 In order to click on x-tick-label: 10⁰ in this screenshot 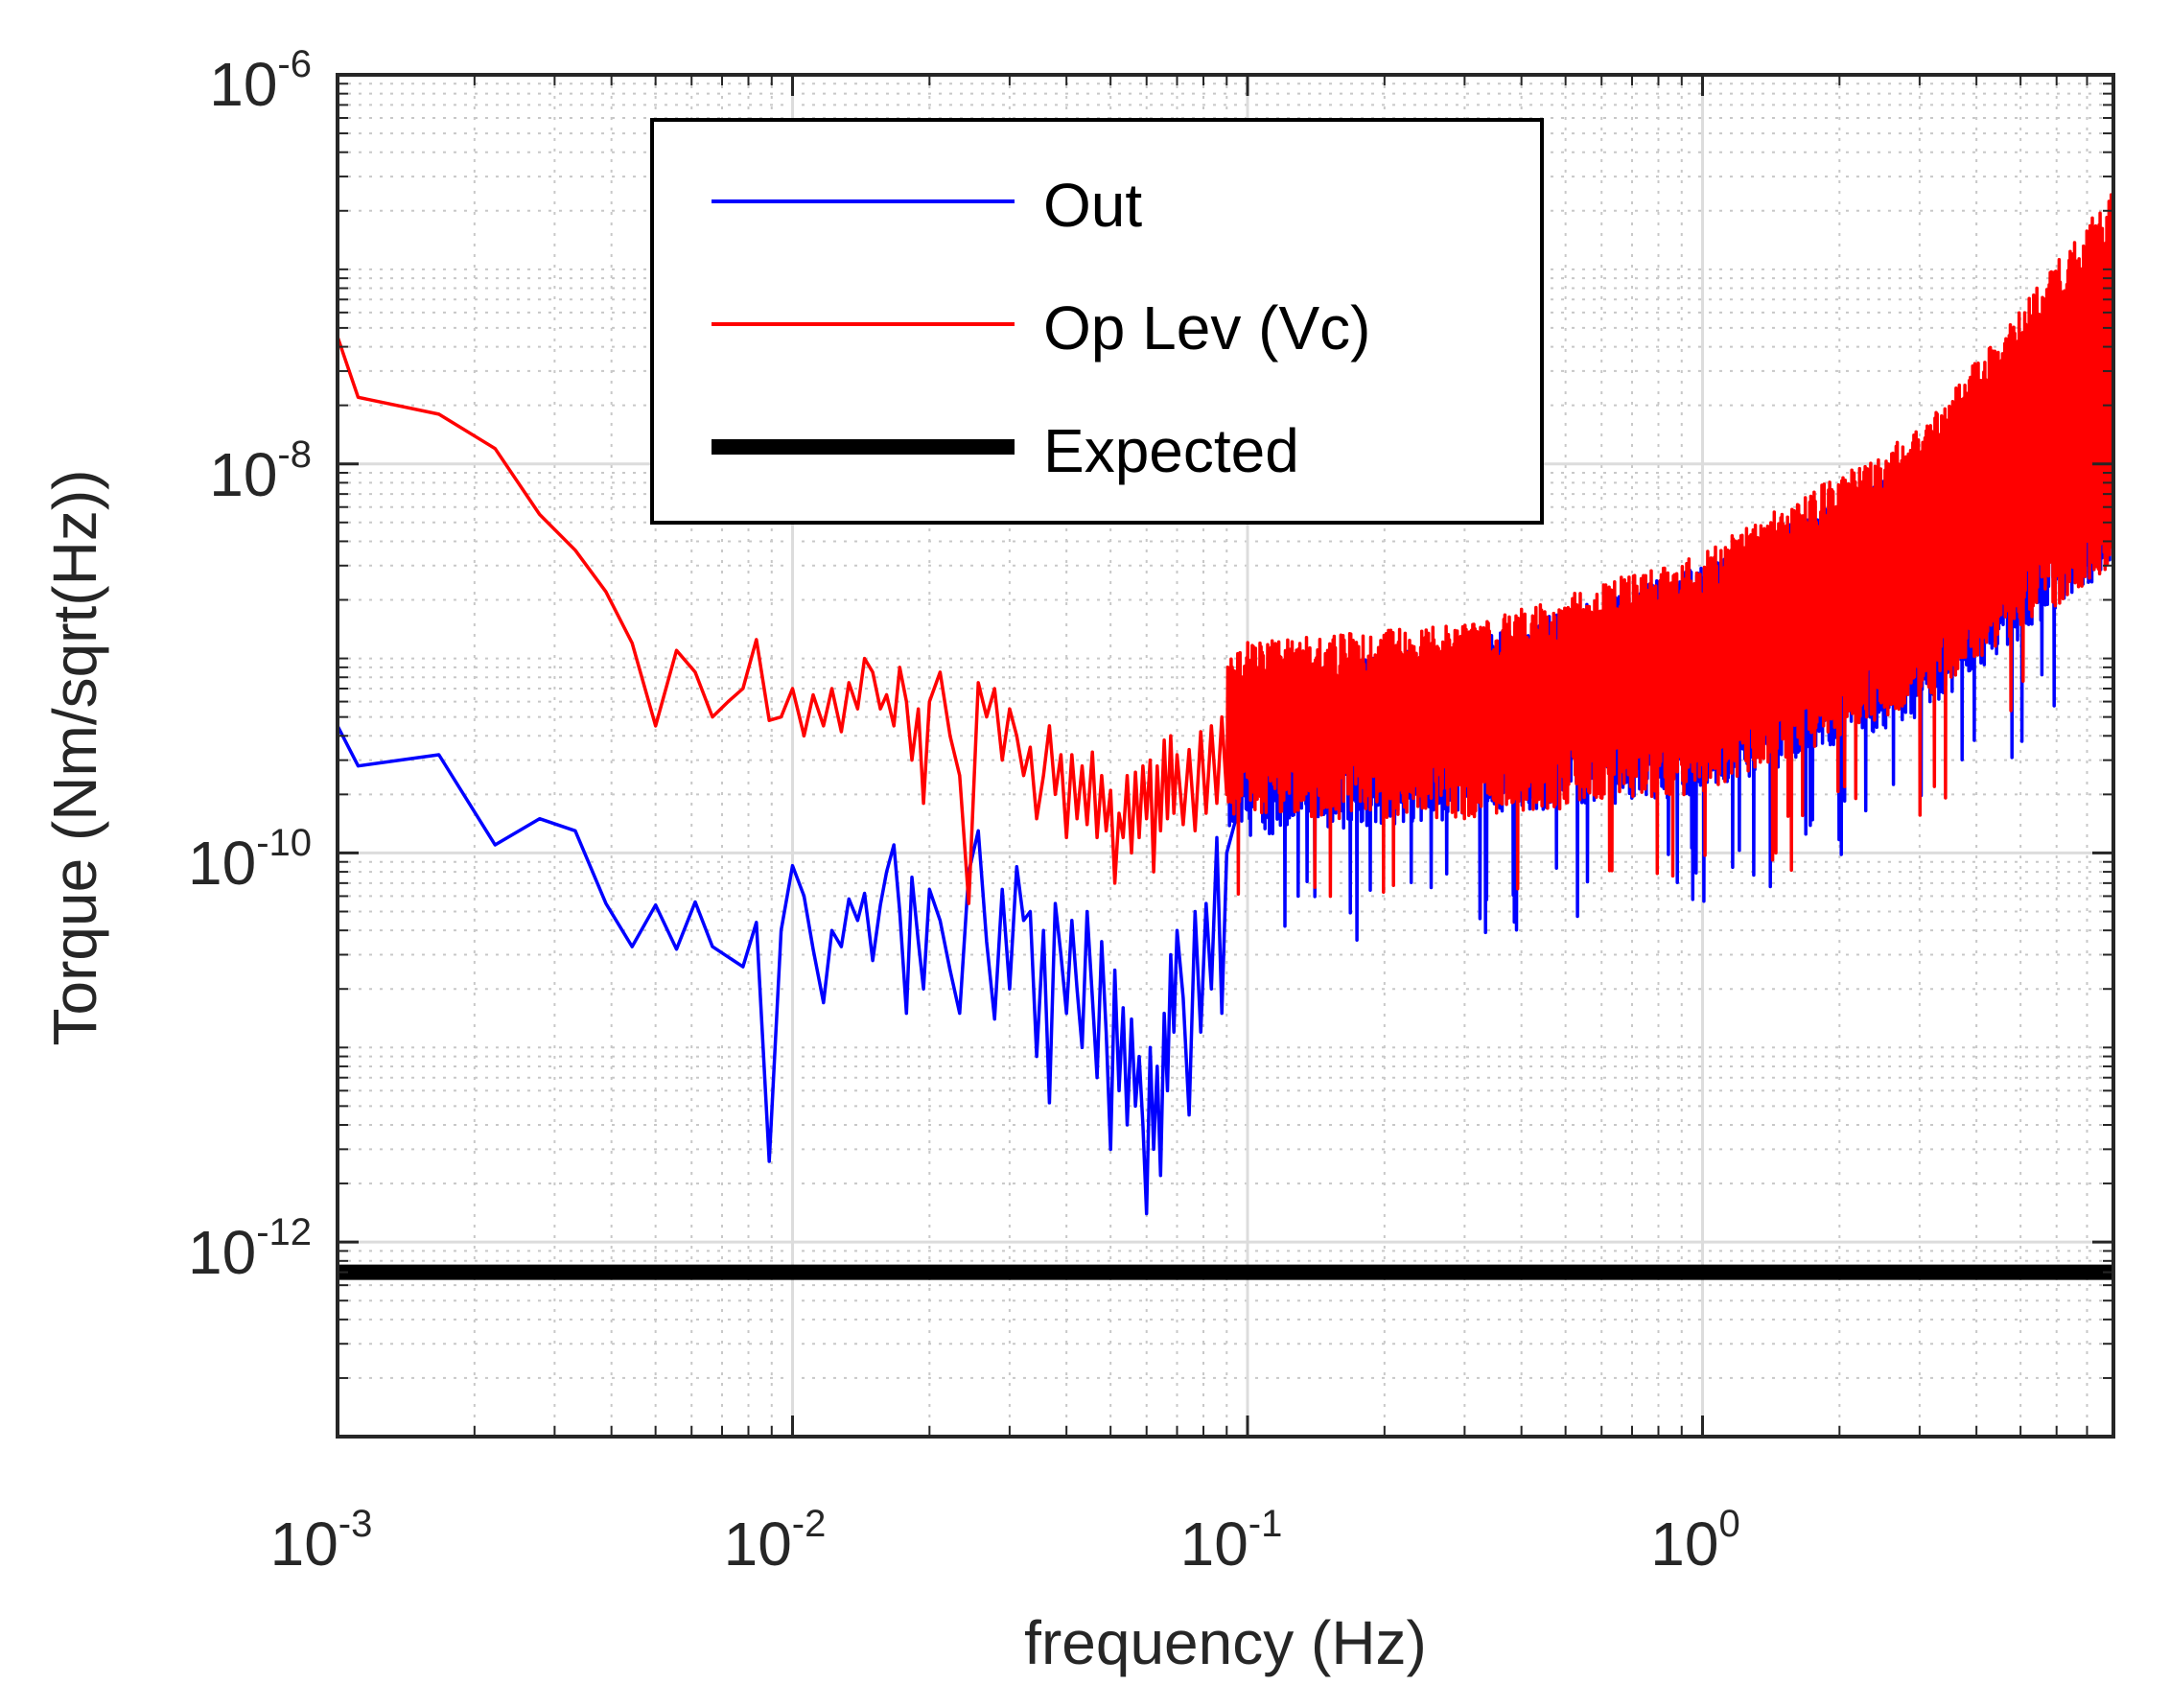, I will do `click(1694, 1541)`.